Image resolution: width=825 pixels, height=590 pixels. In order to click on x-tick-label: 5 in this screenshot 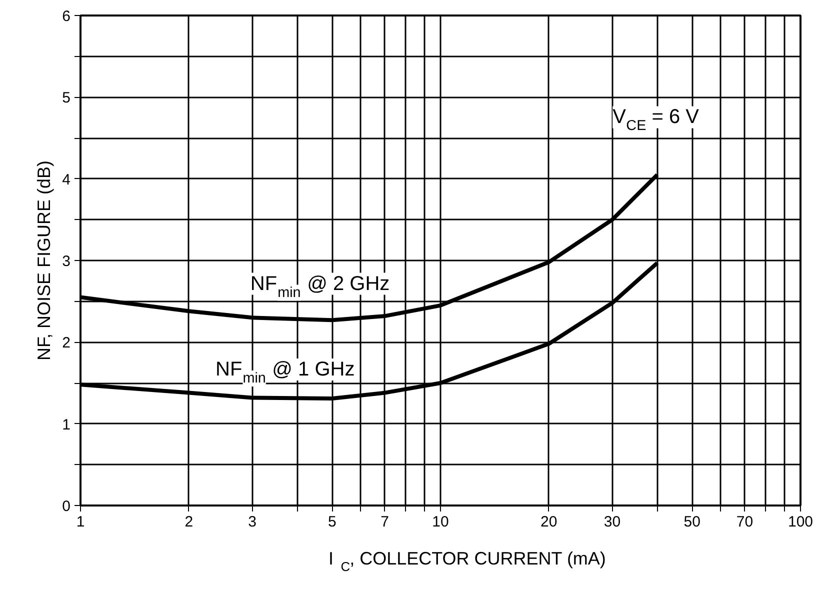, I will do `click(332, 522)`.